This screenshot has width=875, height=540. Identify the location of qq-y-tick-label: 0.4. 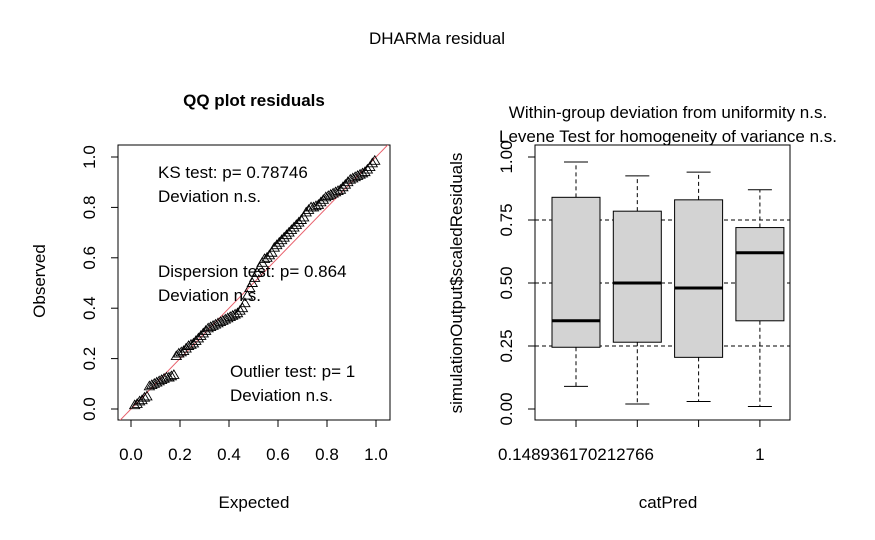
(89, 308).